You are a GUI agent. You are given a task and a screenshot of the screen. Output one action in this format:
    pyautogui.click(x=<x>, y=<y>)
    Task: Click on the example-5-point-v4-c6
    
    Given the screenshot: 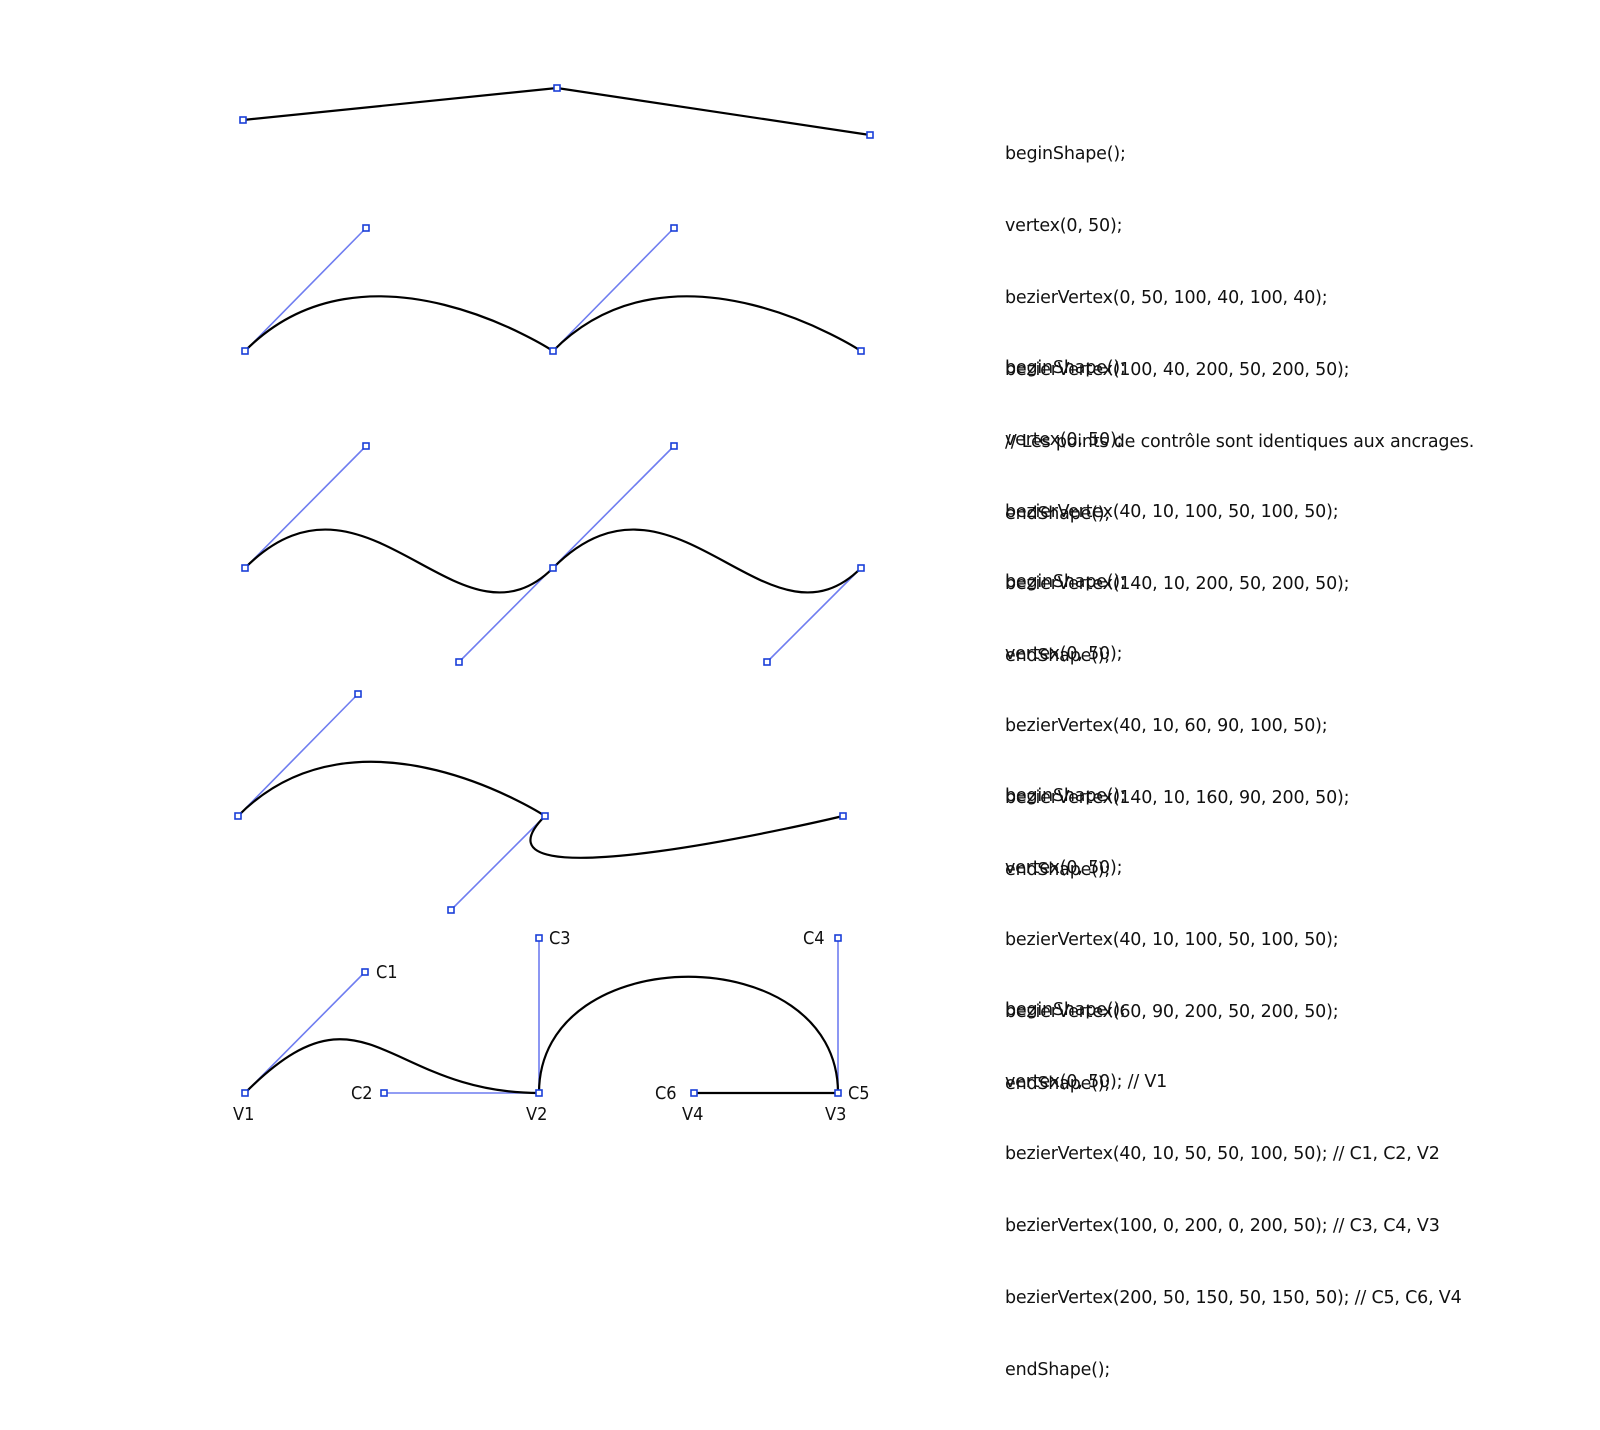 What is the action you would take?
    pyautogui.click(x=694, y=1093)
    